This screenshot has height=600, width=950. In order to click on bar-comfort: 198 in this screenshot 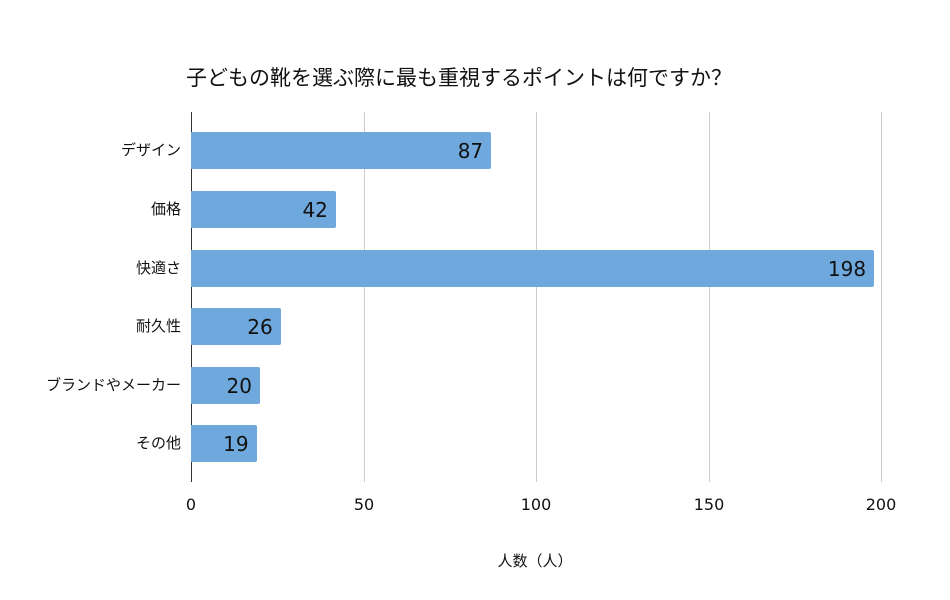, I will do `click(533, 268)`.